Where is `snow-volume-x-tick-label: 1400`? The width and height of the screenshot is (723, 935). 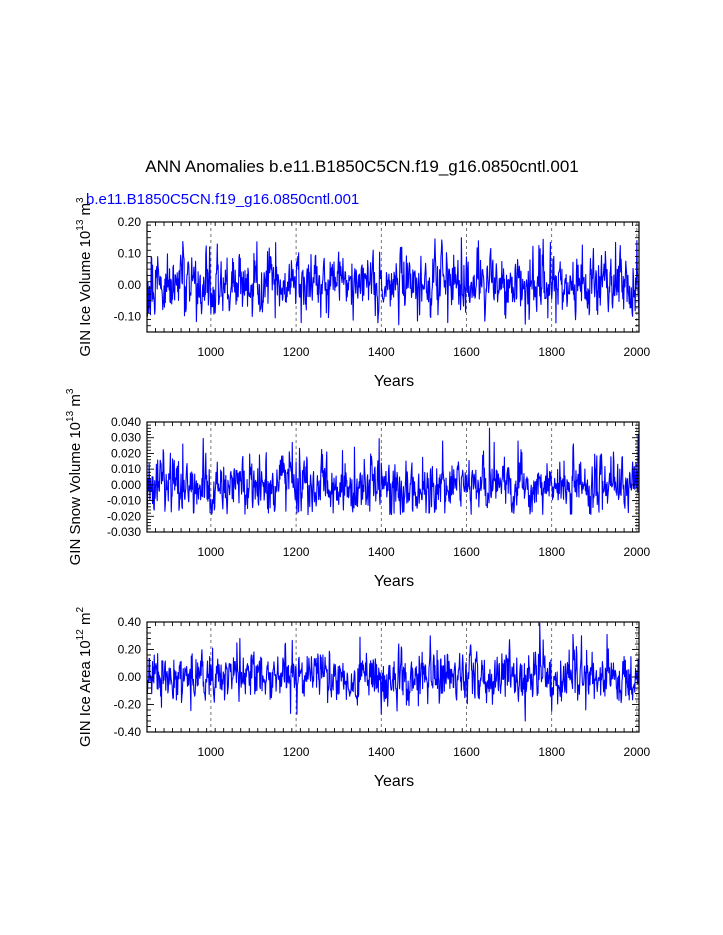 snow-volume-x-tick-label: 1400 is located at coordinates (381, 552).